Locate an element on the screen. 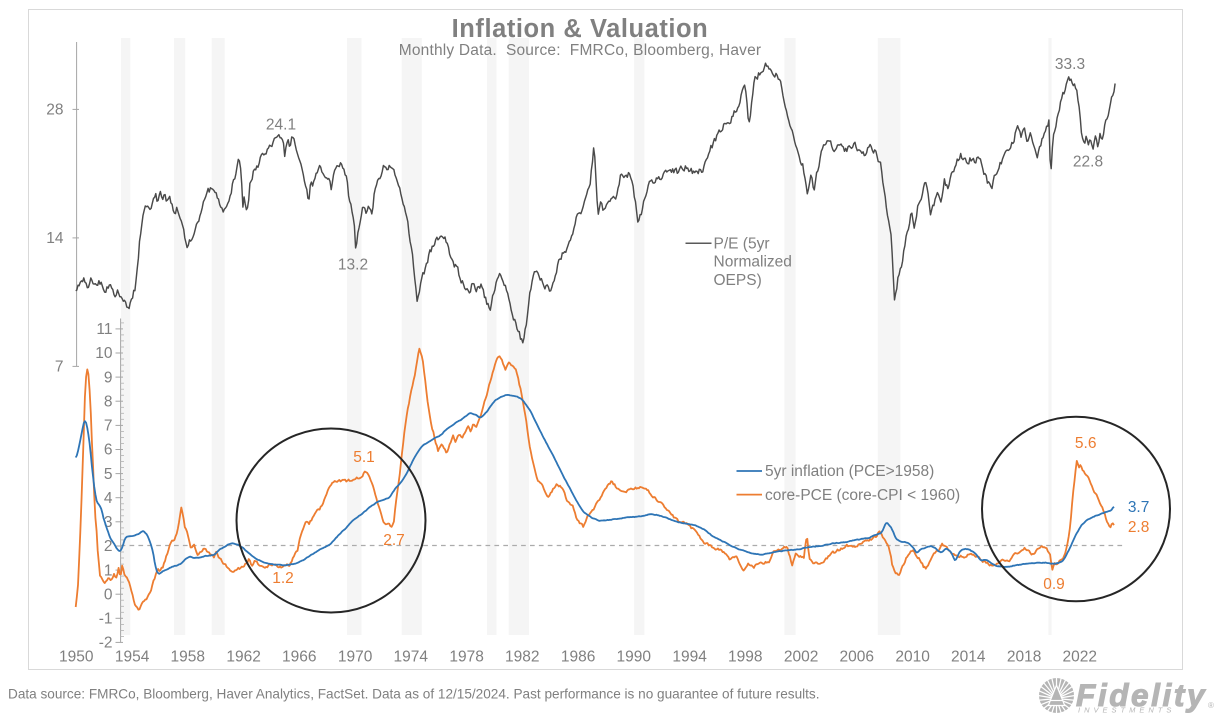 This screenshot has width=1215, height=717. svg-text: 1986 is located at coordinates (578, 657).